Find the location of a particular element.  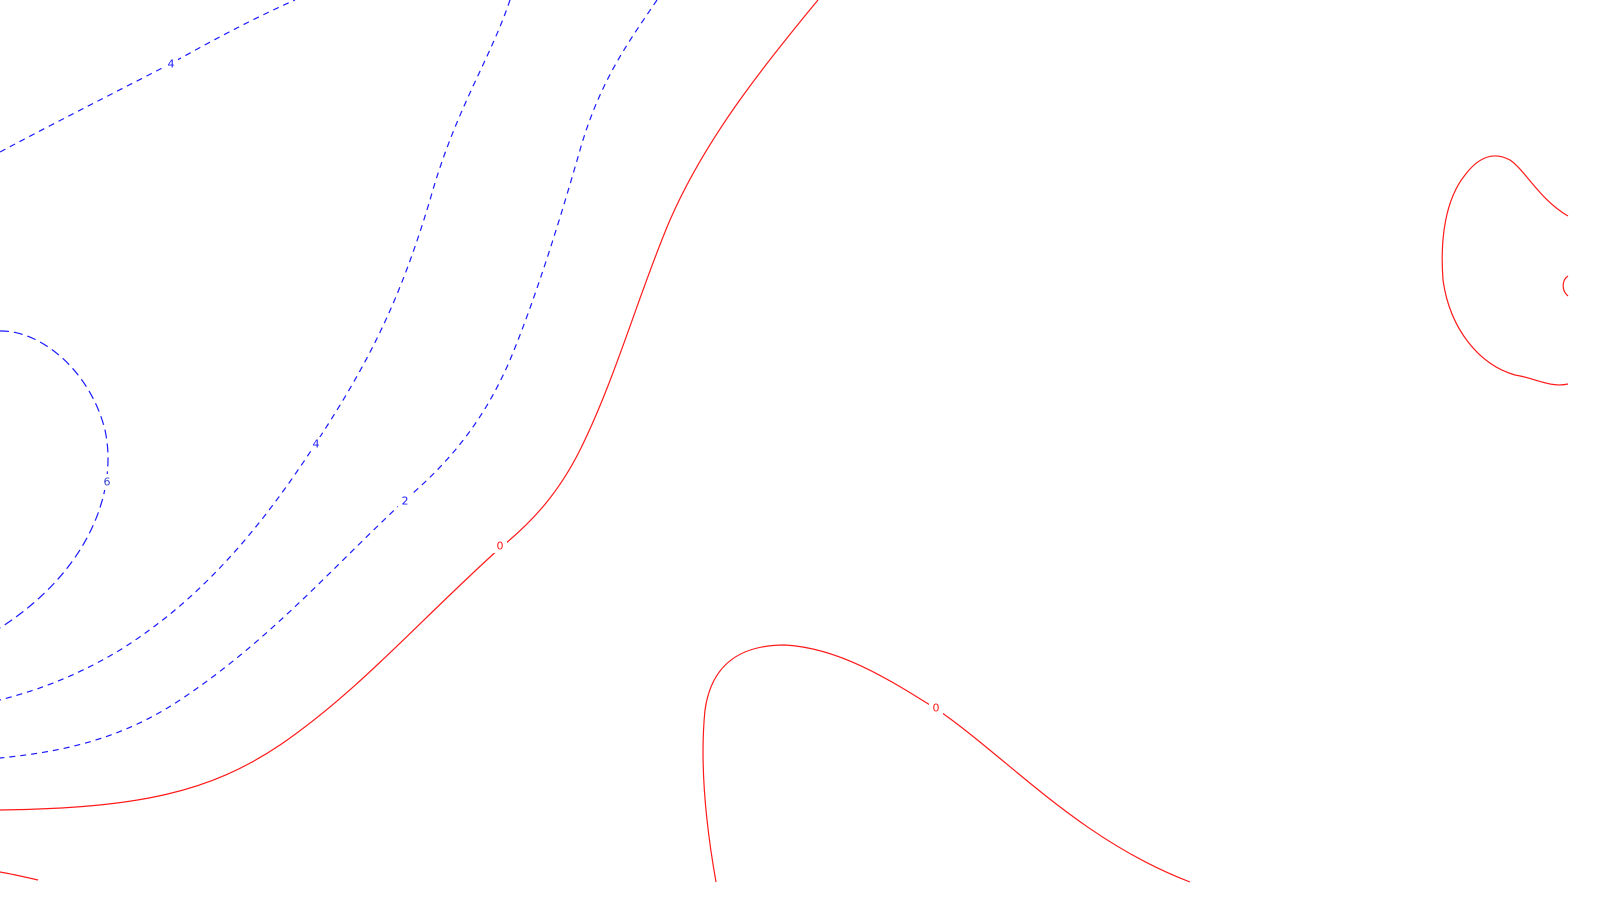

contour-neg6 is located at coordinates (54, 479).